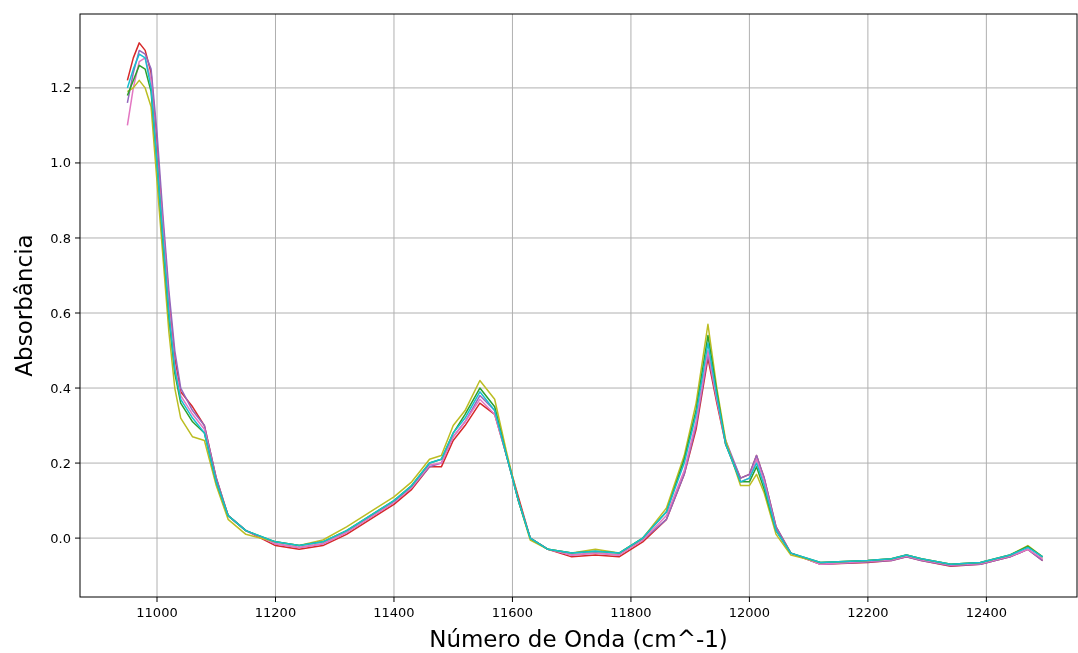 This screenshot has width=1078, height=653. What do you see at coordinates (157, 612) in the screenshot?
I see `x-tick-label: 11000` at bounding box center [157, 612].